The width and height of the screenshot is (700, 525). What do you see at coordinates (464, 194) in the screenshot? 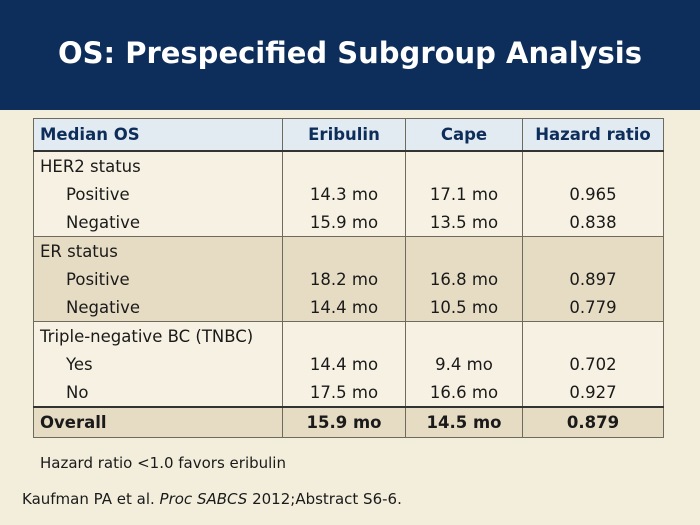
I see `value-cell: 17.1 mo` at bounding box center [464, 194].